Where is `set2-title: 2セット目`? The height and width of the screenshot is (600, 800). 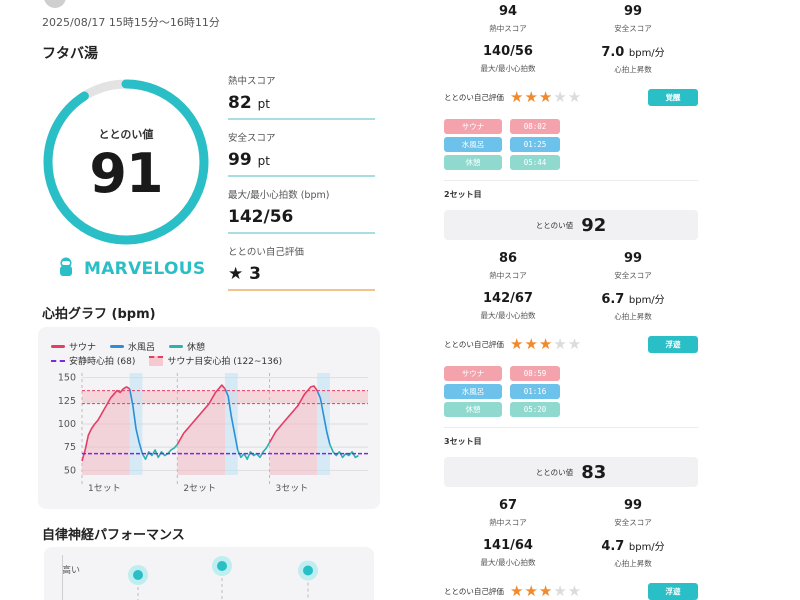 set2-title: 2セット目 is located at coordinates (463, 194).